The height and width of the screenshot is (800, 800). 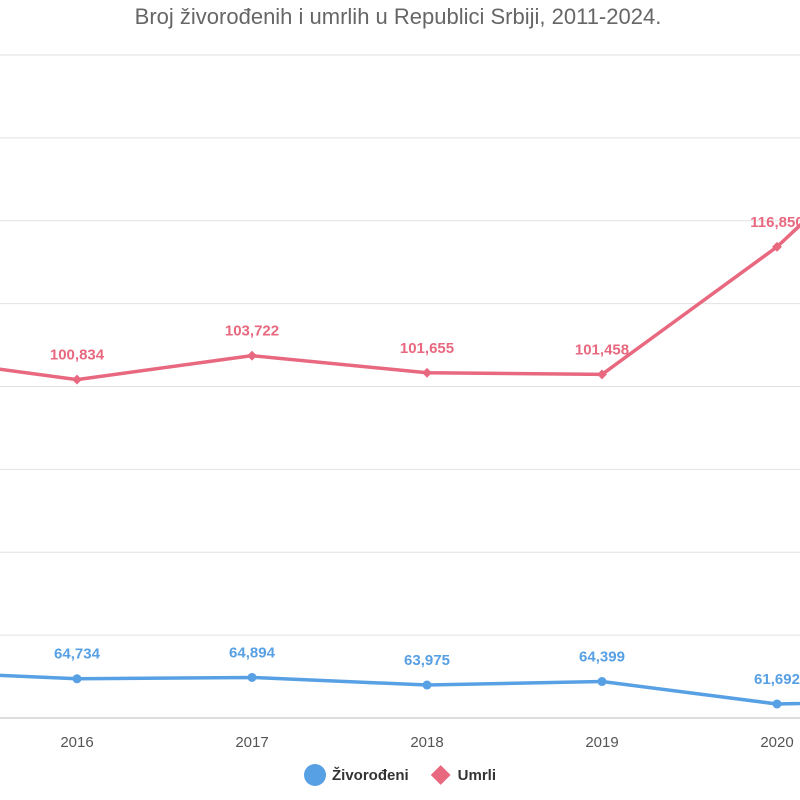 What do you see at coordinates (252, 652) in the screenshot?
I see `data-label: 64,894` at bounding box center [252, 652].